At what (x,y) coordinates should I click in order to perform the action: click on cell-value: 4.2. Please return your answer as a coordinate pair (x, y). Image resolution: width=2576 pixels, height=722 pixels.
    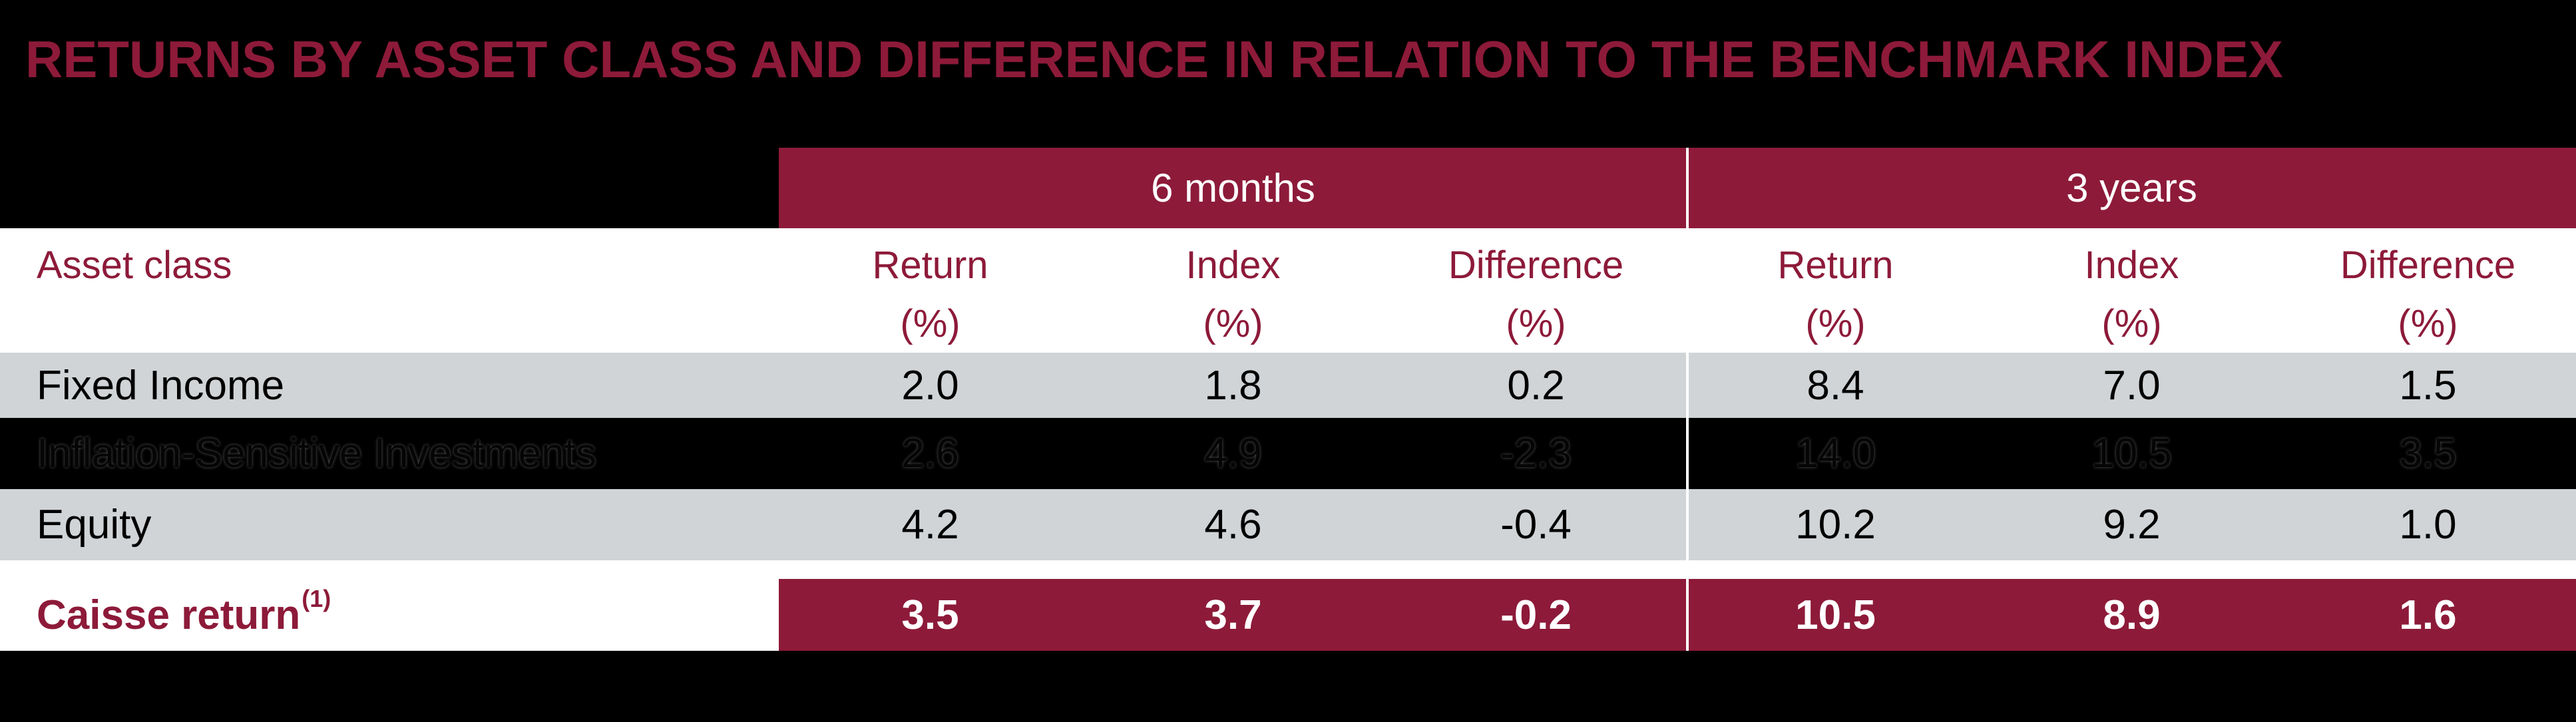
    Looking at the image, I should click on (930, 525).